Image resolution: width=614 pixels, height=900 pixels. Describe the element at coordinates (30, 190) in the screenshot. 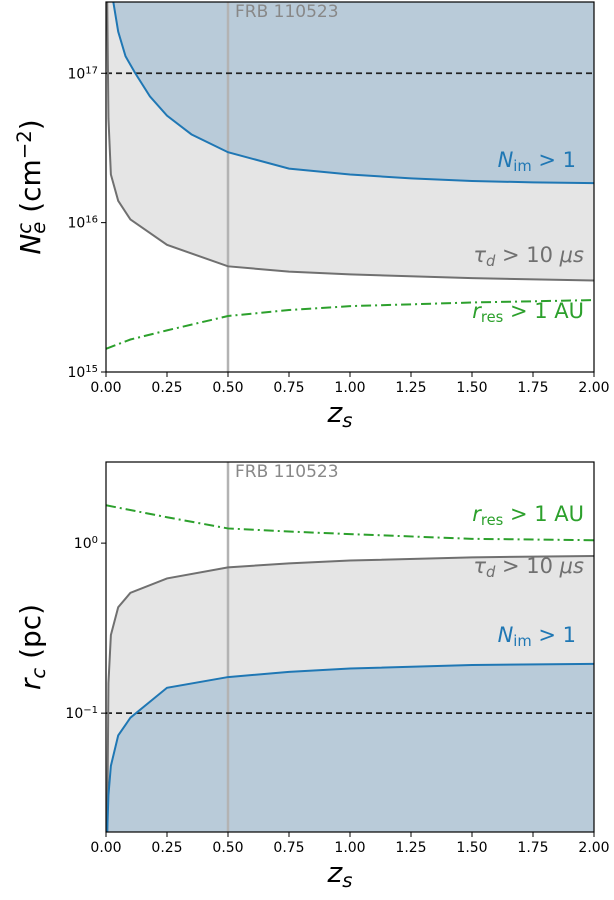

I see `text-part: (cm` at that location.